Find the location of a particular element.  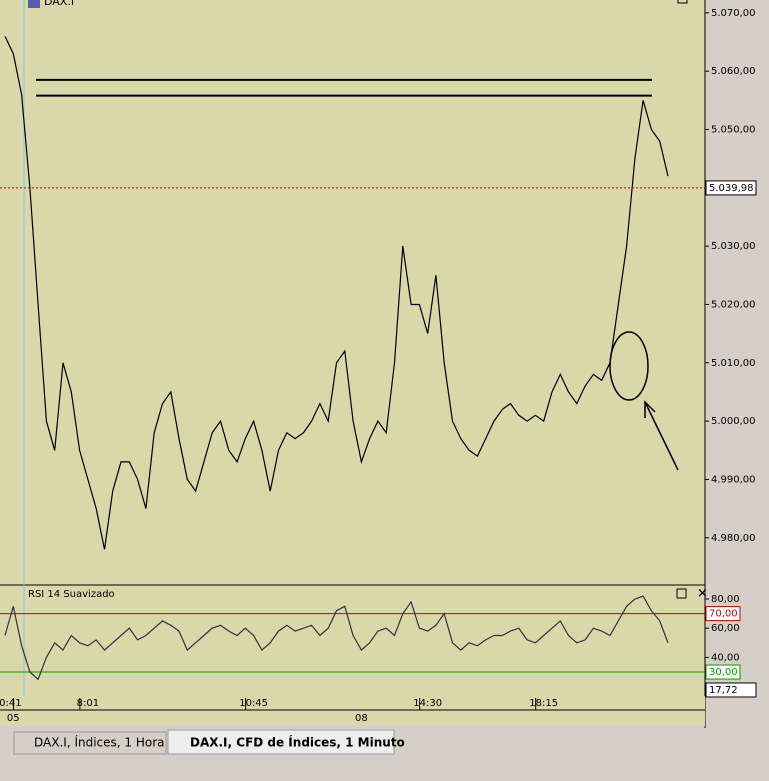

y-tick-label: 4.980,00 is located at coordinates (733, 538).